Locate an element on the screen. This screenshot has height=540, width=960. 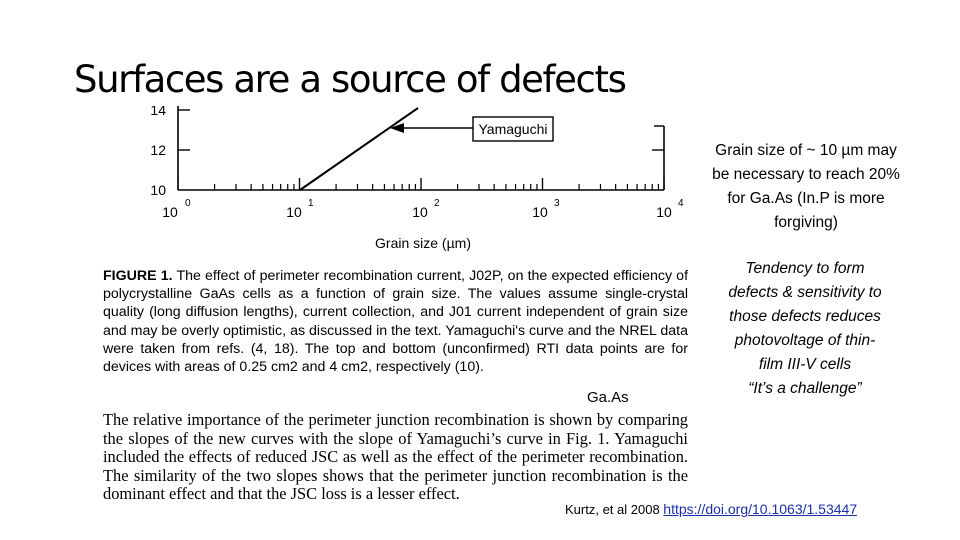
y-tick-label: 10 is located at coordinates (158, 190).